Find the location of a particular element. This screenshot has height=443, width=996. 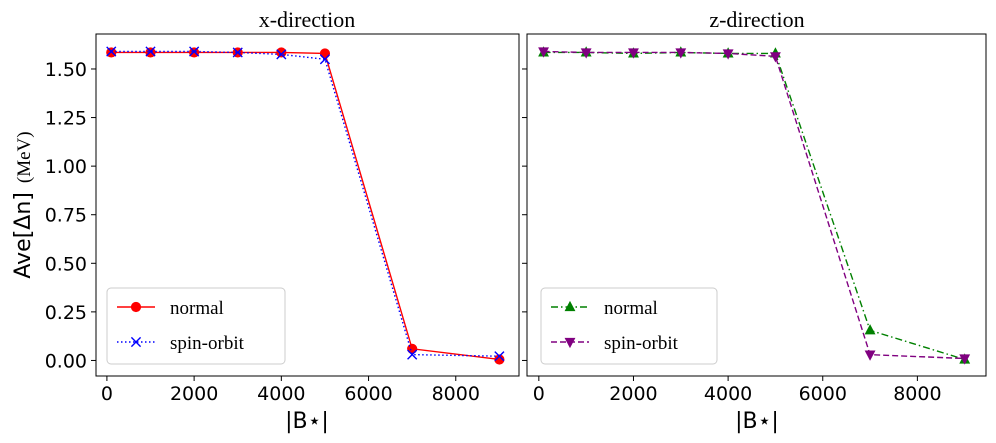

y-tick-label: 0.75 is located at coordinates (66, 216).